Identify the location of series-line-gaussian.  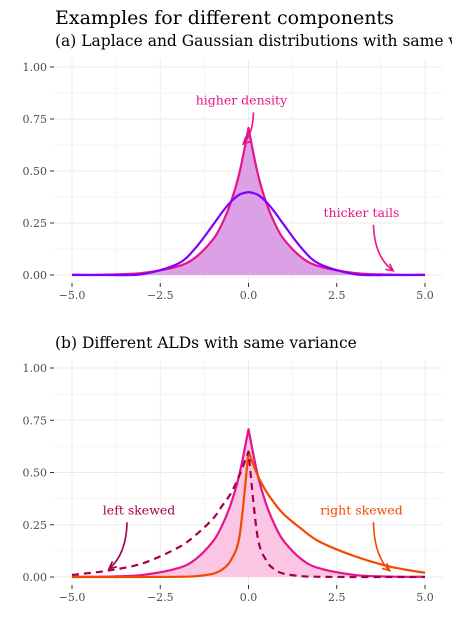
(248, 233).